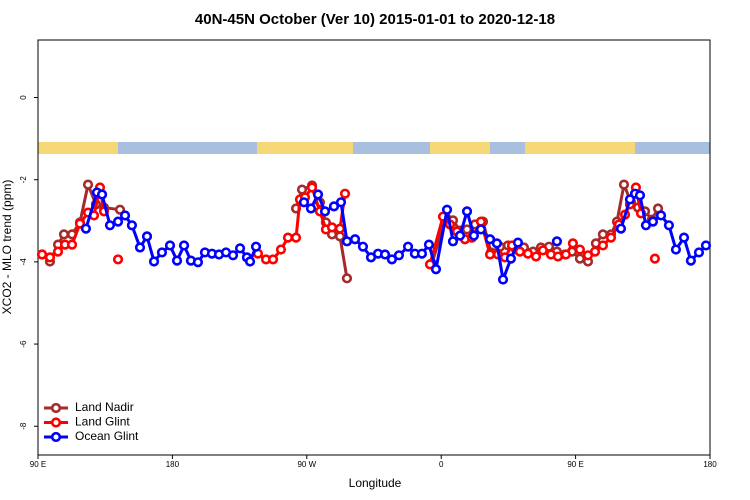  What do you see at coordinates (104, 407) in the screenshot?
I see `legend-label: Land Nadir` at bounding box center [104, 407].